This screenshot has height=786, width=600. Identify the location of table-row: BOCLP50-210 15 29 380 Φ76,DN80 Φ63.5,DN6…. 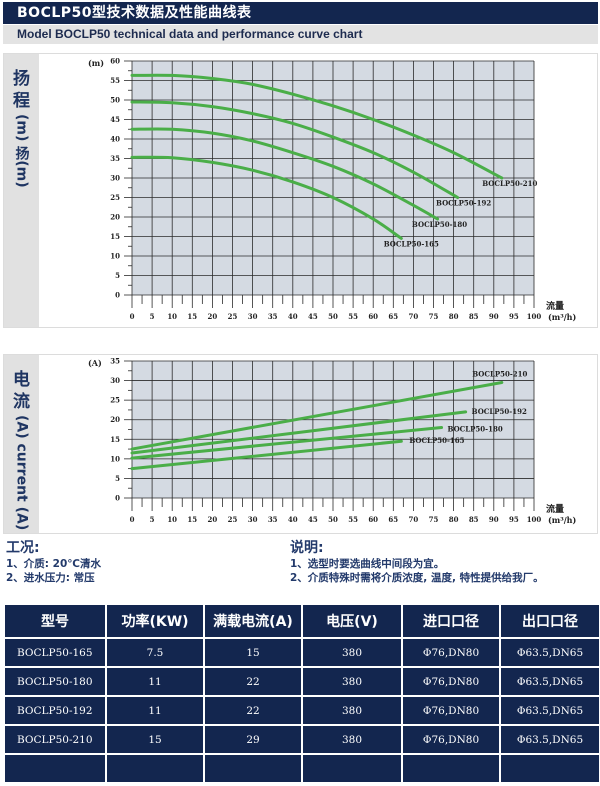
(301, 739).